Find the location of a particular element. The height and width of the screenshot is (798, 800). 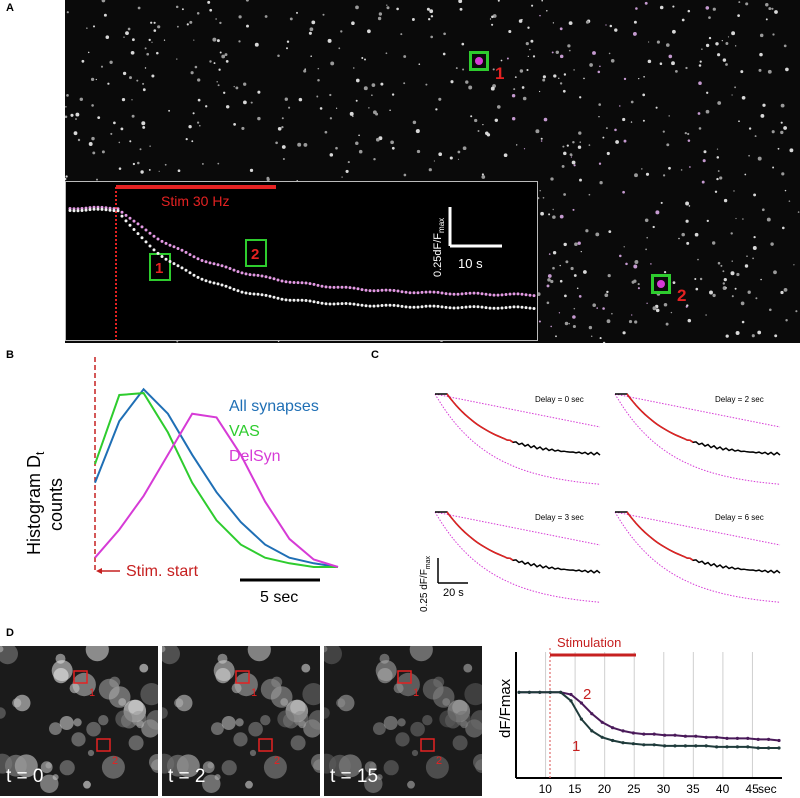

inset-box-2-label: 2 is located at coordinates (255, 254).